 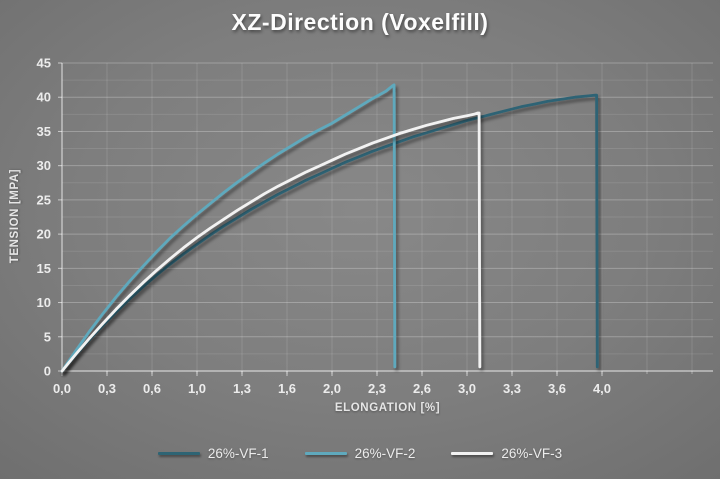 I want to click on y-tick-label: 0, so click(x=47, y=371).